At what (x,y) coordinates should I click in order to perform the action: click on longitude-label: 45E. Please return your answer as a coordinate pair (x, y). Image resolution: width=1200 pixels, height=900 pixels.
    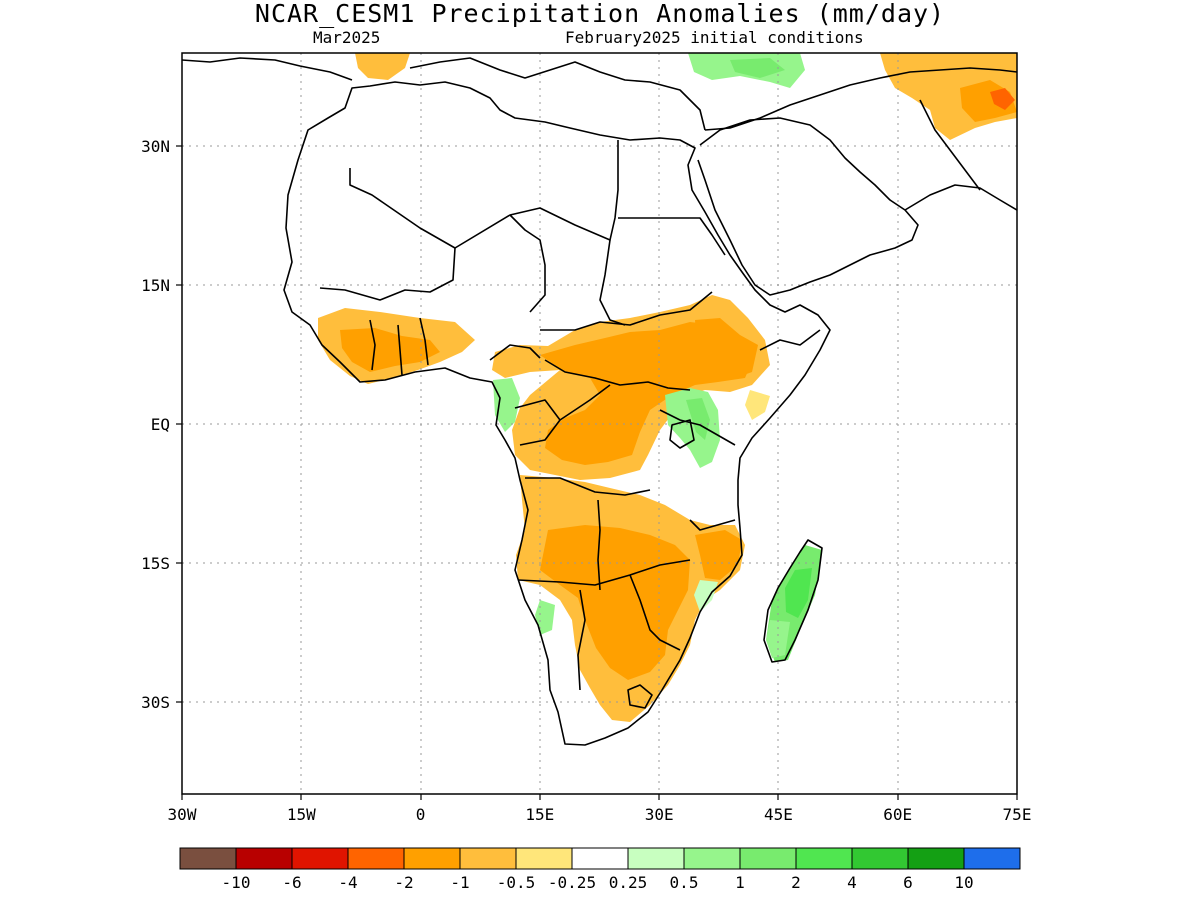
    Looking at the image, I should click on (778, 814).